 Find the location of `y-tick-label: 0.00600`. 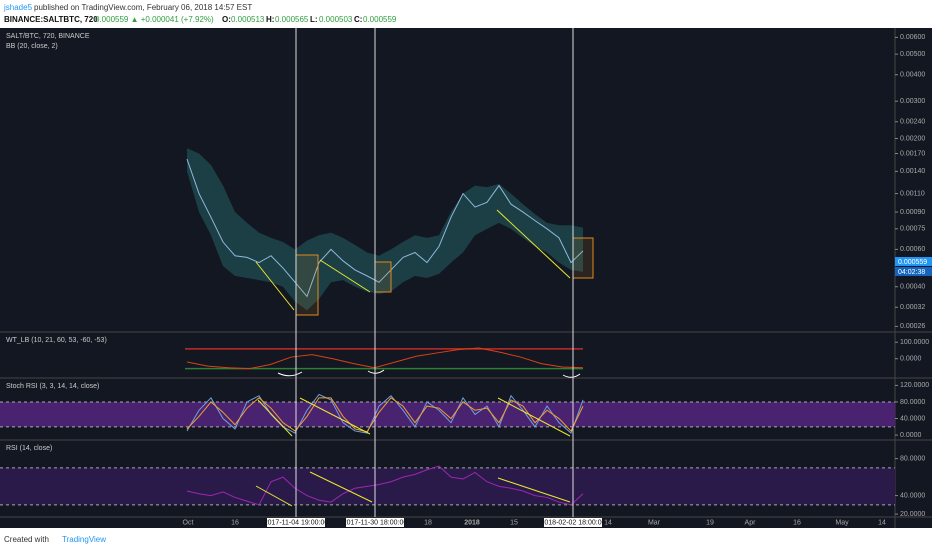

y-tick-label: 0.00600 is located at coordinates (912, 37).